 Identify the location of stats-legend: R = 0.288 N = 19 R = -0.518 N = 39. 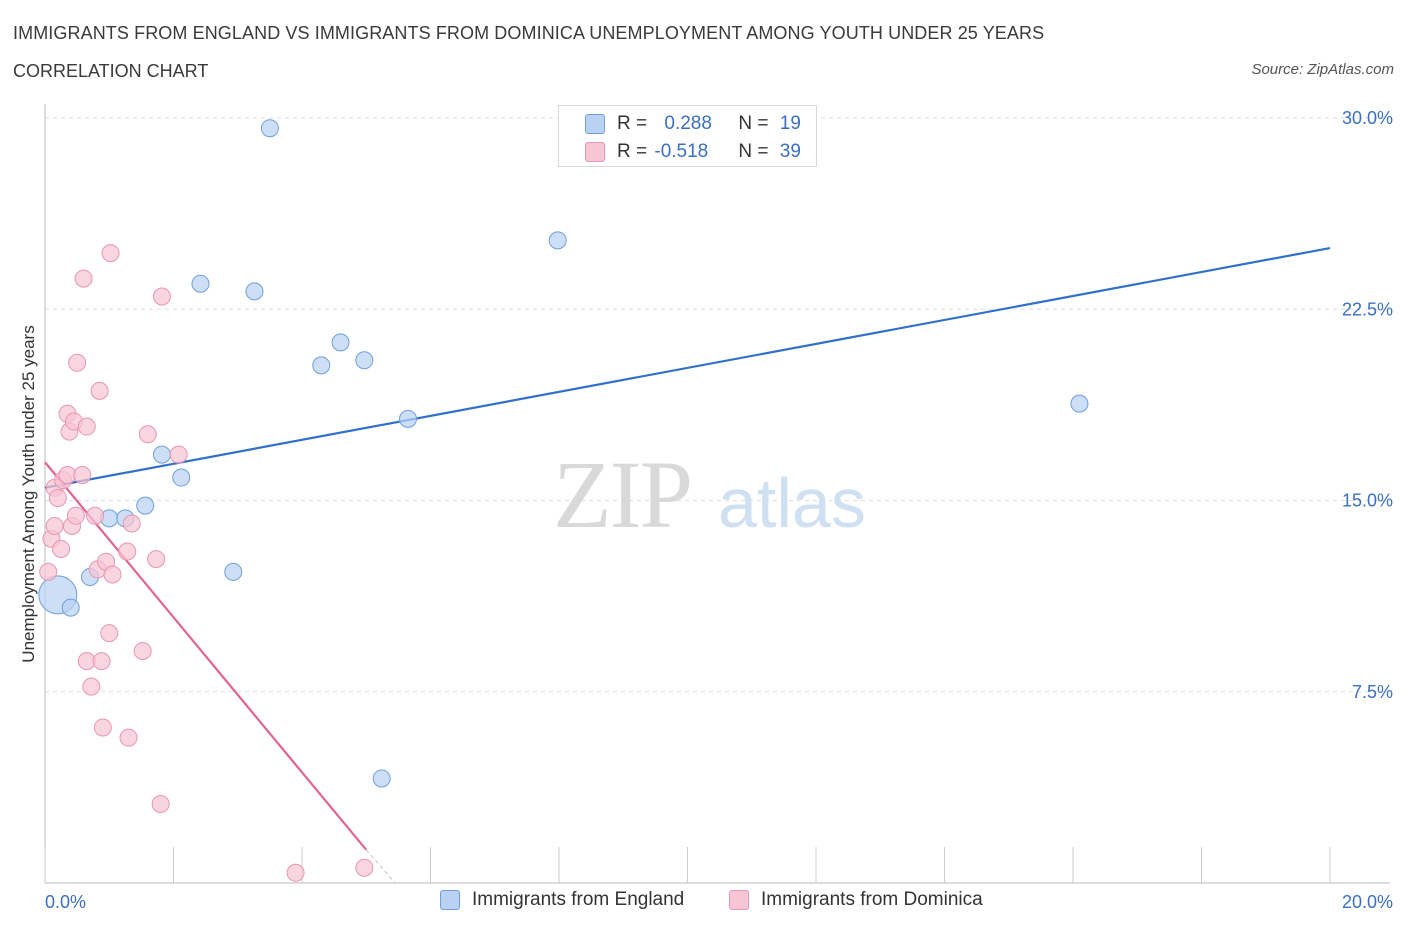
(687, 136).